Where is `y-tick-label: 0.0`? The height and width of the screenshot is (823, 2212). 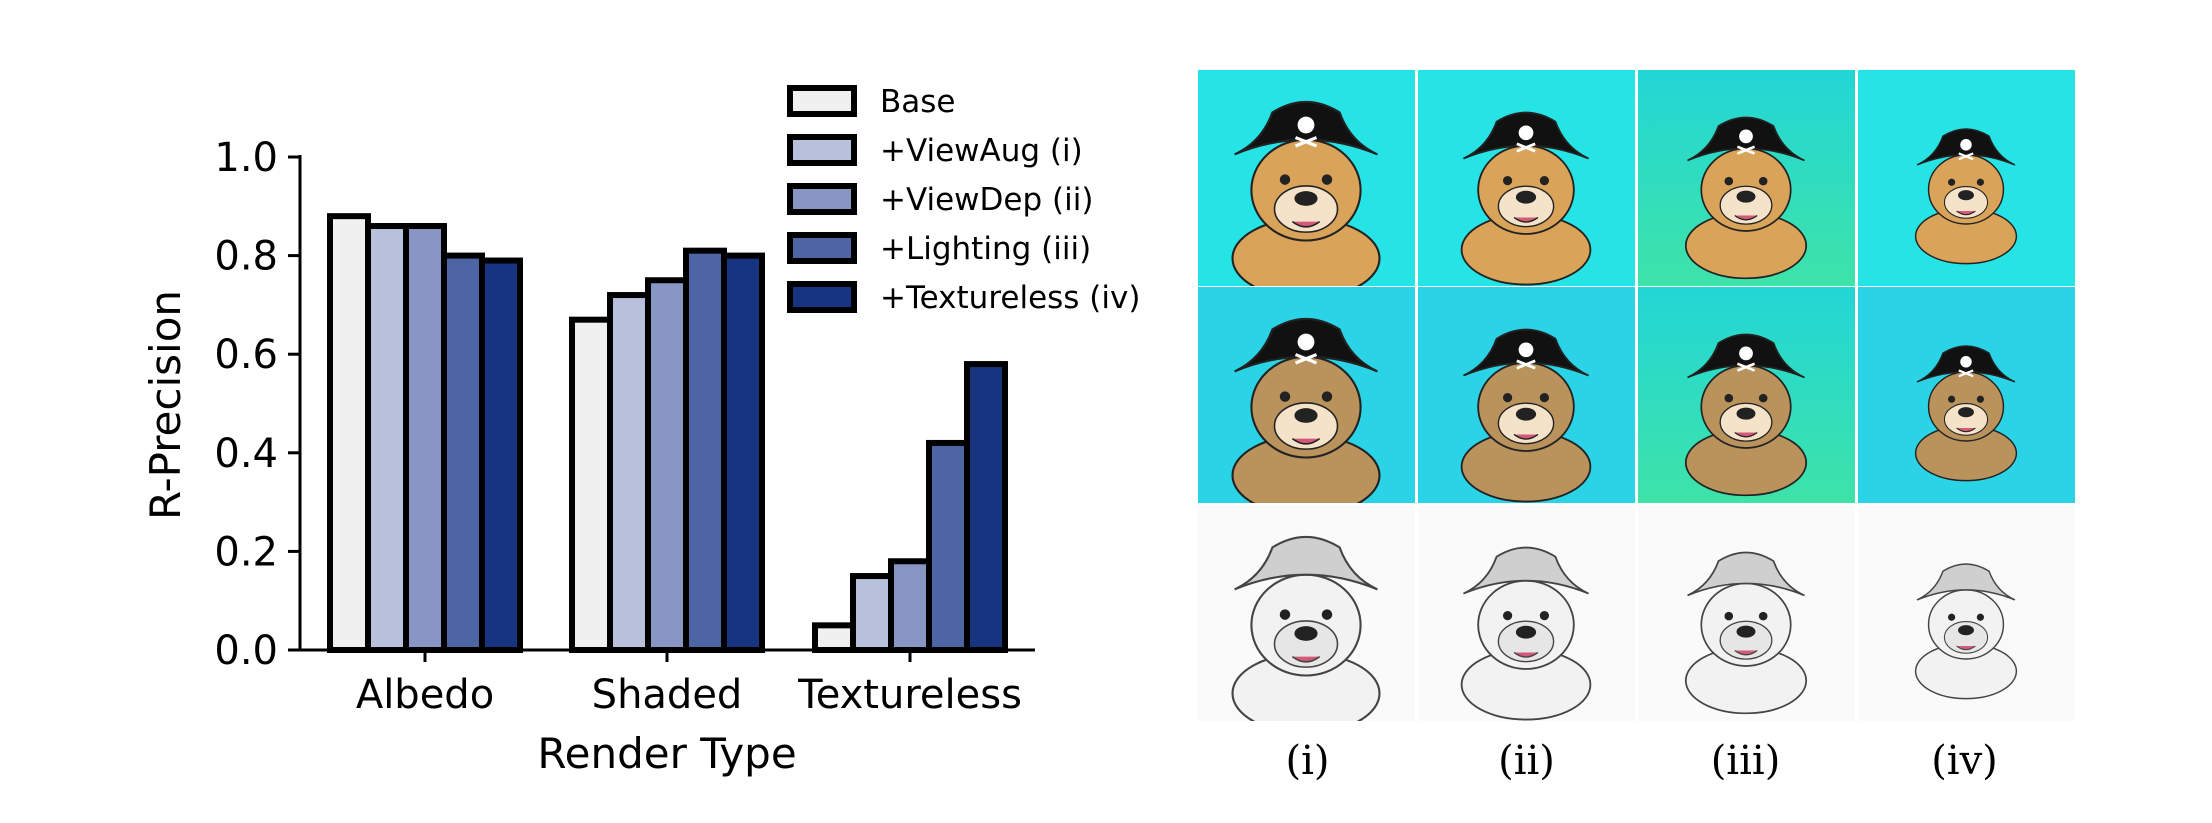 y-tick-label: 0.0 is located at coordinates (246, 651).